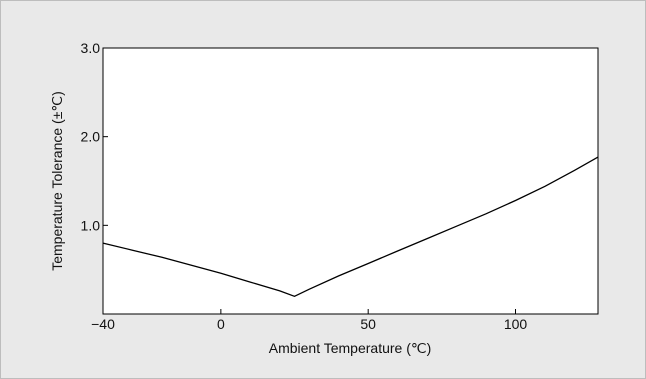 The height and width of the screenshot is (379, 646). Describe the element at coordinates (516, 324) in the screenshot. I see `x-tick-label: 100` at that location.